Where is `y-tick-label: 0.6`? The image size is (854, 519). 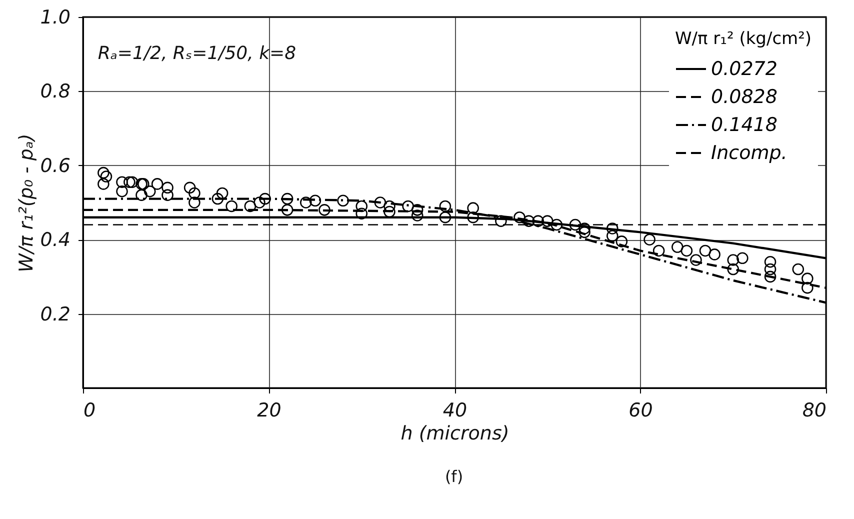 y-tick-label: 0.6 is located at coordinates (55, 165).